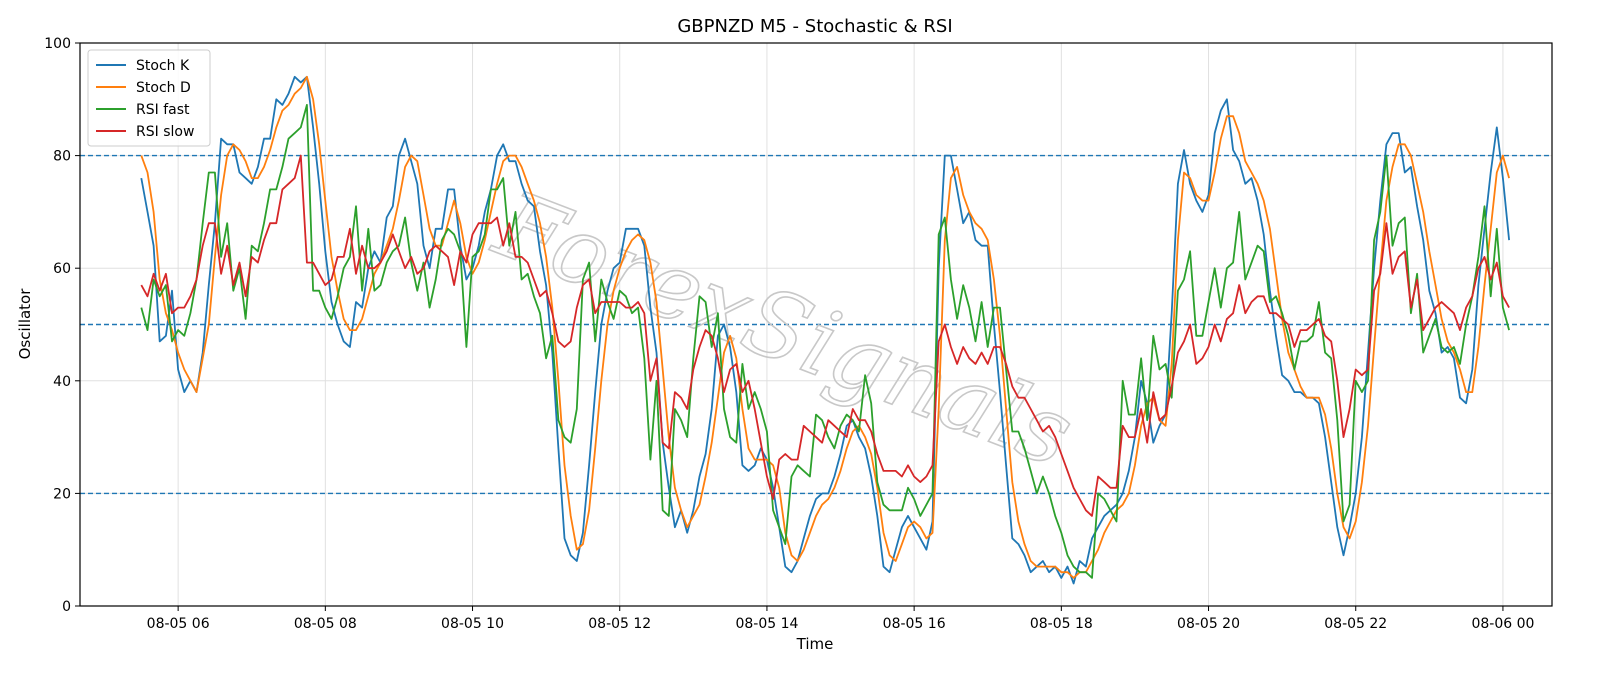 The height and width of the screenshot is (686, 1600). I want to click on y-tick-label: 100, so click(57, 44).